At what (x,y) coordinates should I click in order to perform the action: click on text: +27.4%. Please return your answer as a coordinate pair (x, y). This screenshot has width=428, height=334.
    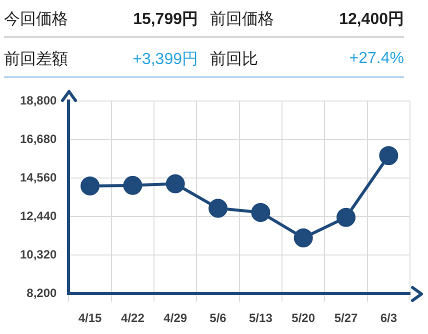
    Looking at the image, I should click on (376, 59).